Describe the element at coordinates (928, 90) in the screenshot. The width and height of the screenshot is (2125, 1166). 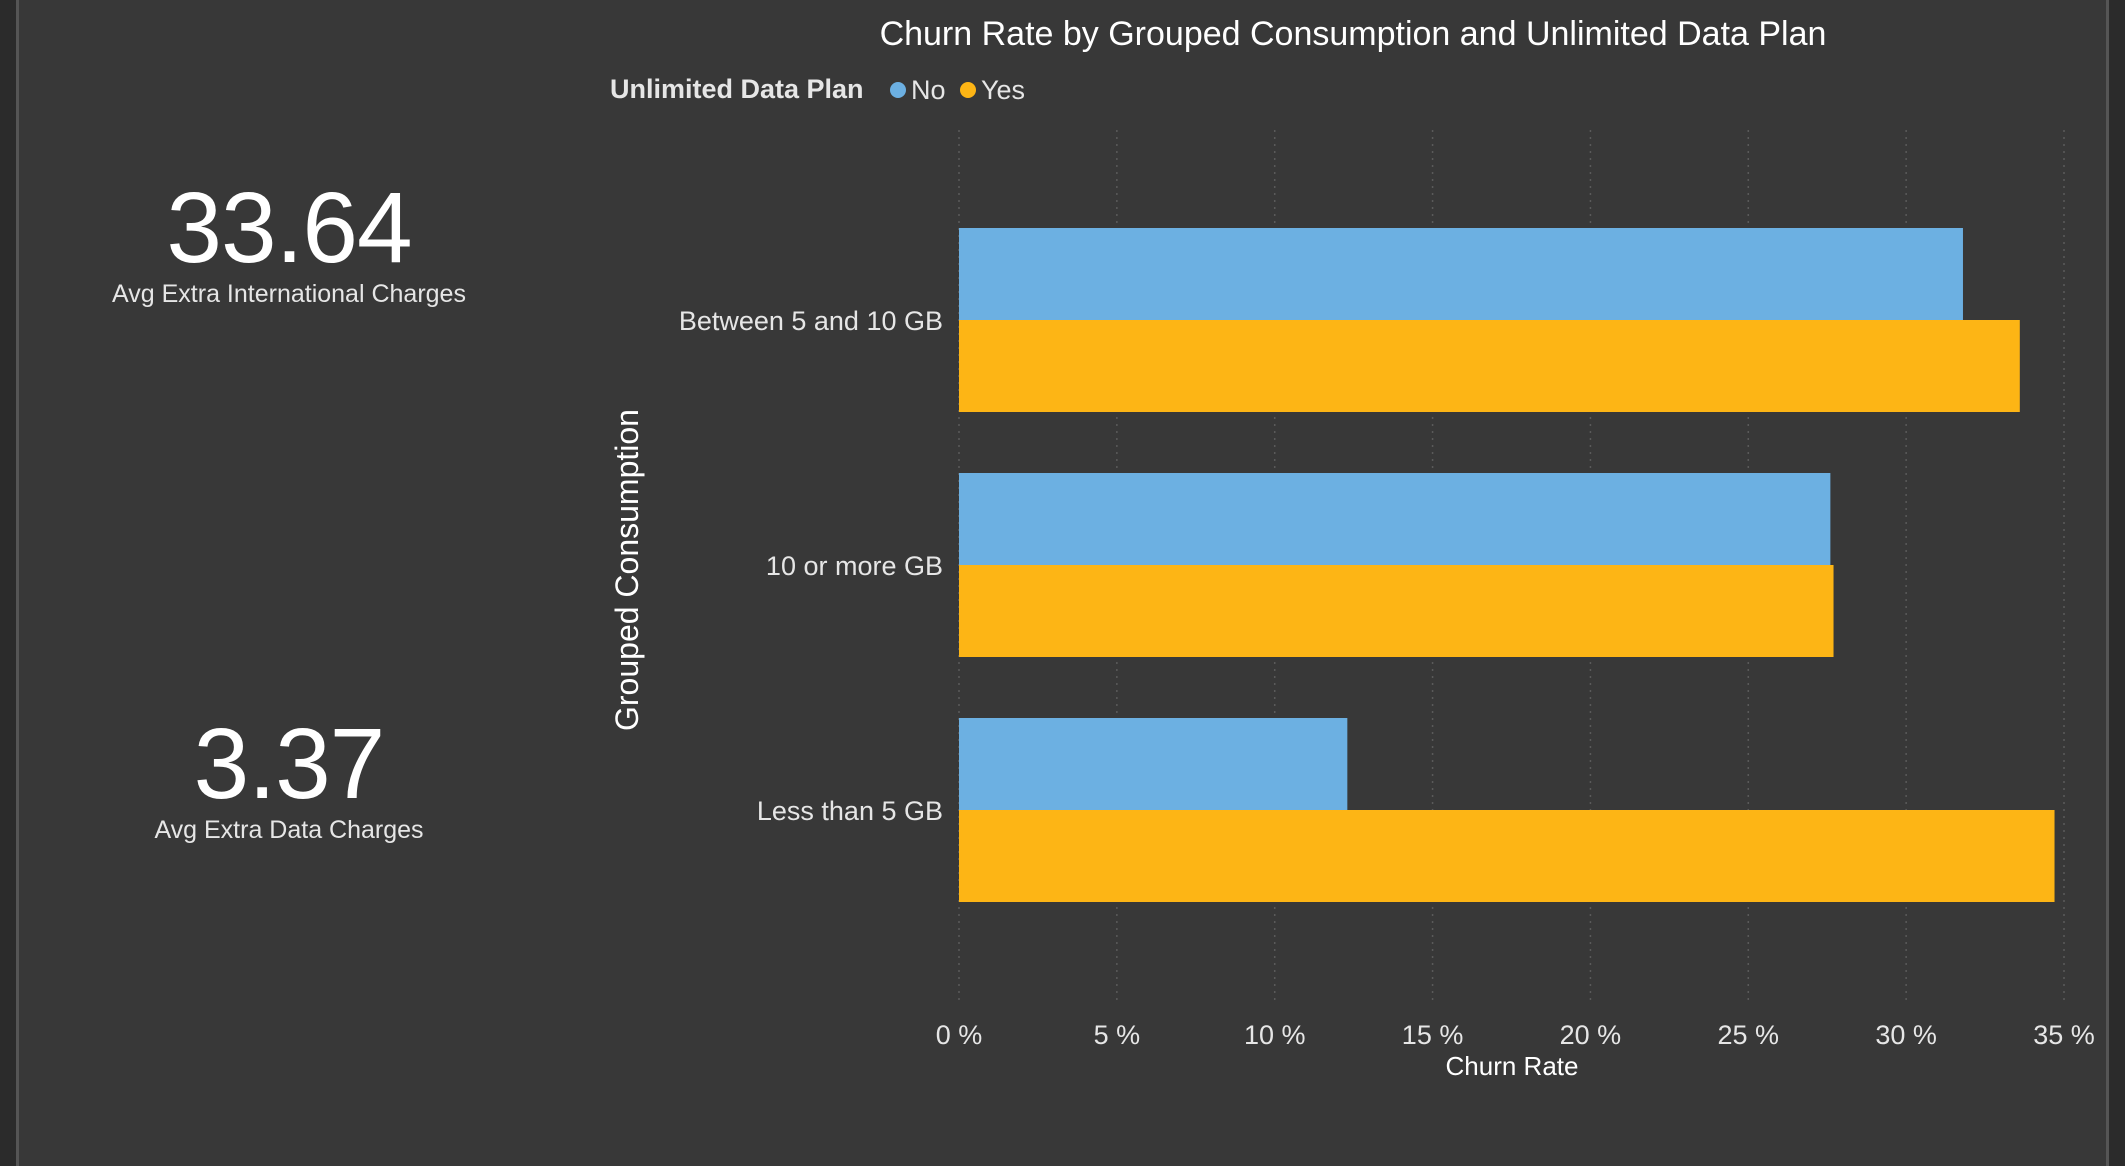
I see `legend-label-no: No` at that location.